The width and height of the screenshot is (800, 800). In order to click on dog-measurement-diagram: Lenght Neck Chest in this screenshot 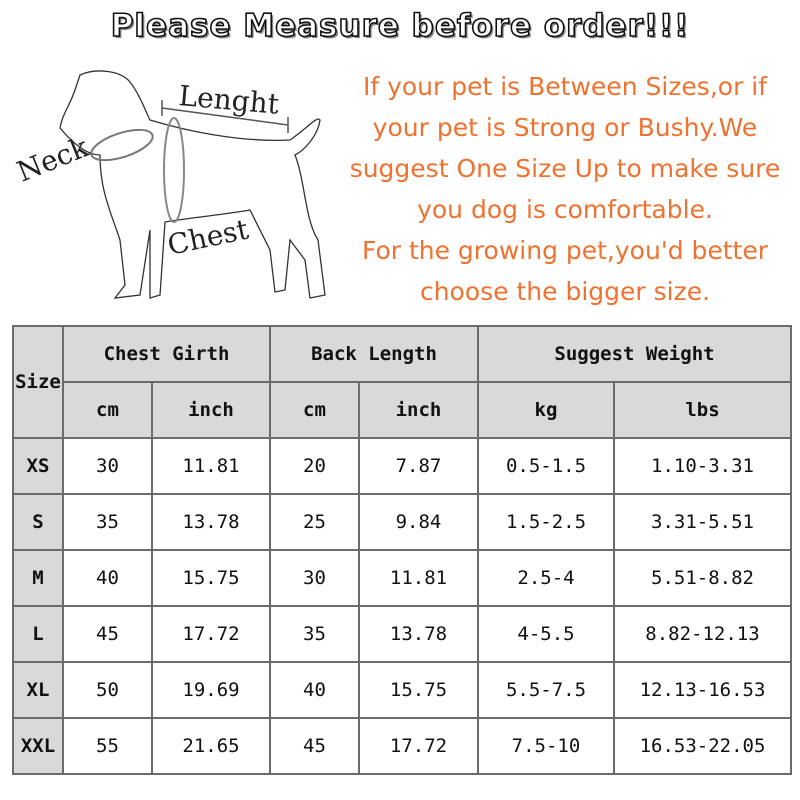, I will do `click(169, 184)`.